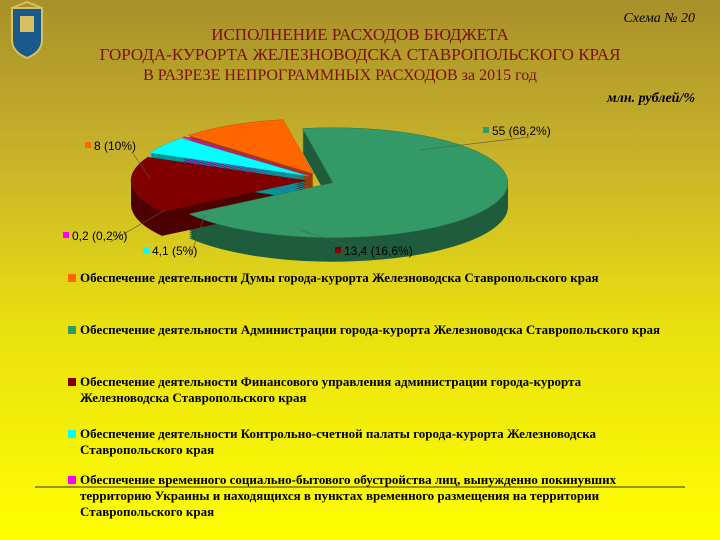  Describe the element at coordinates (115, 146) in the screenshot. I see `data-label: 8 (10%)` at that location.